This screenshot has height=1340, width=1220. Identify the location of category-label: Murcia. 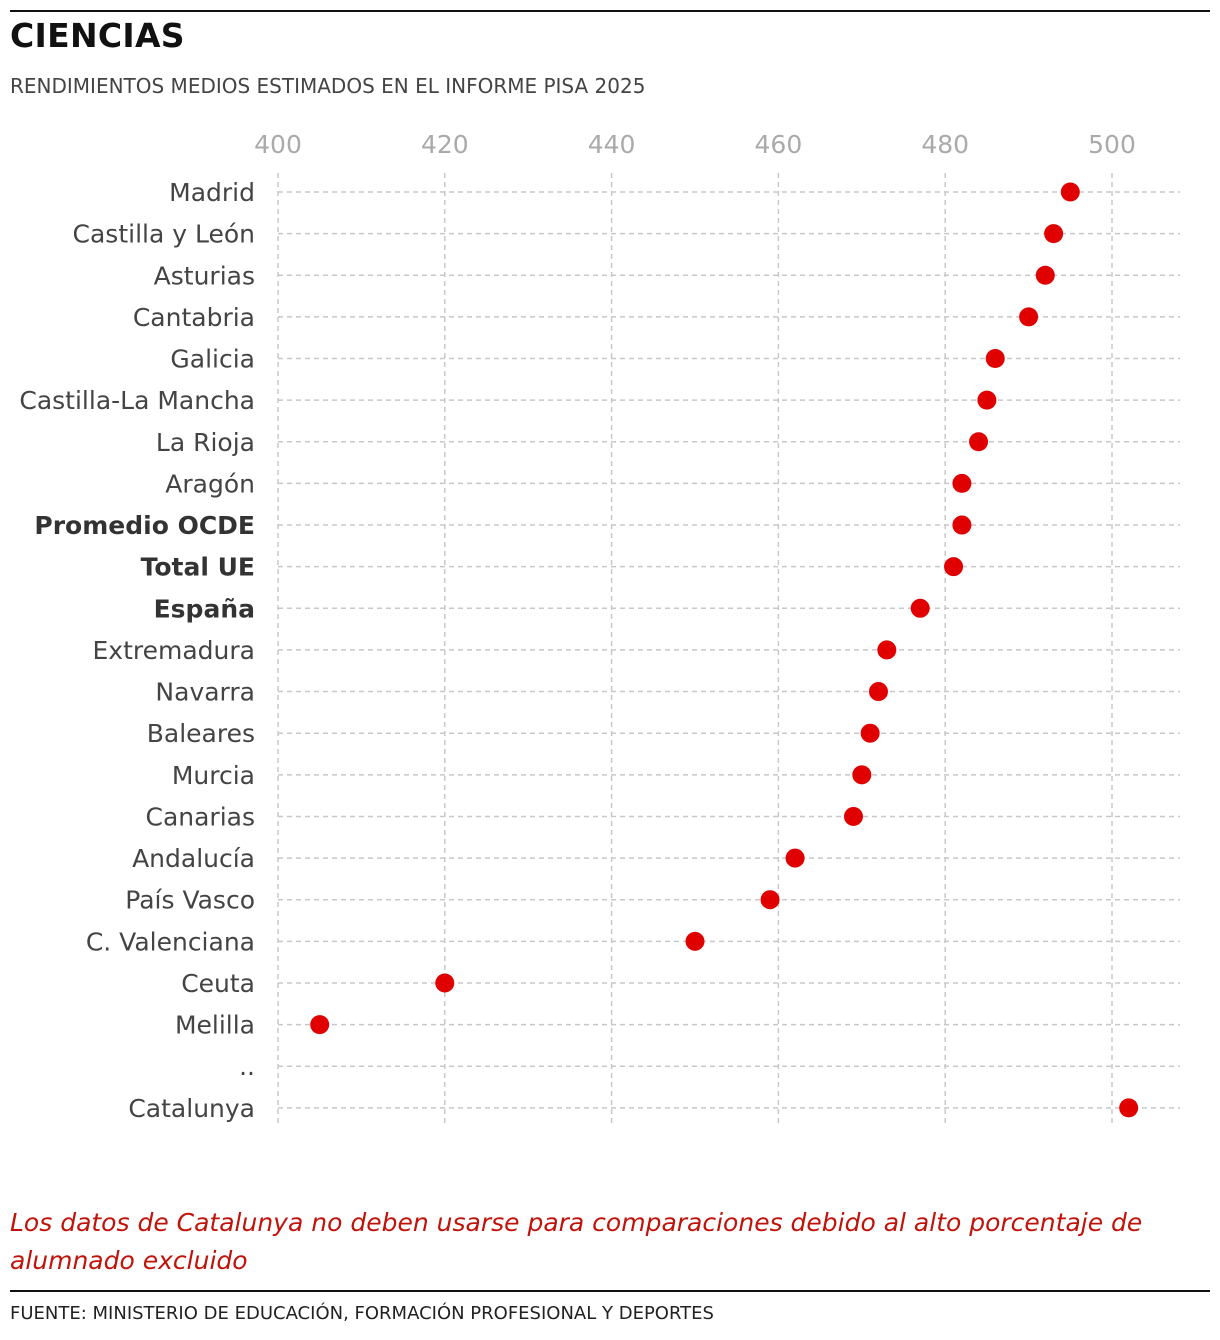
(213, 775).